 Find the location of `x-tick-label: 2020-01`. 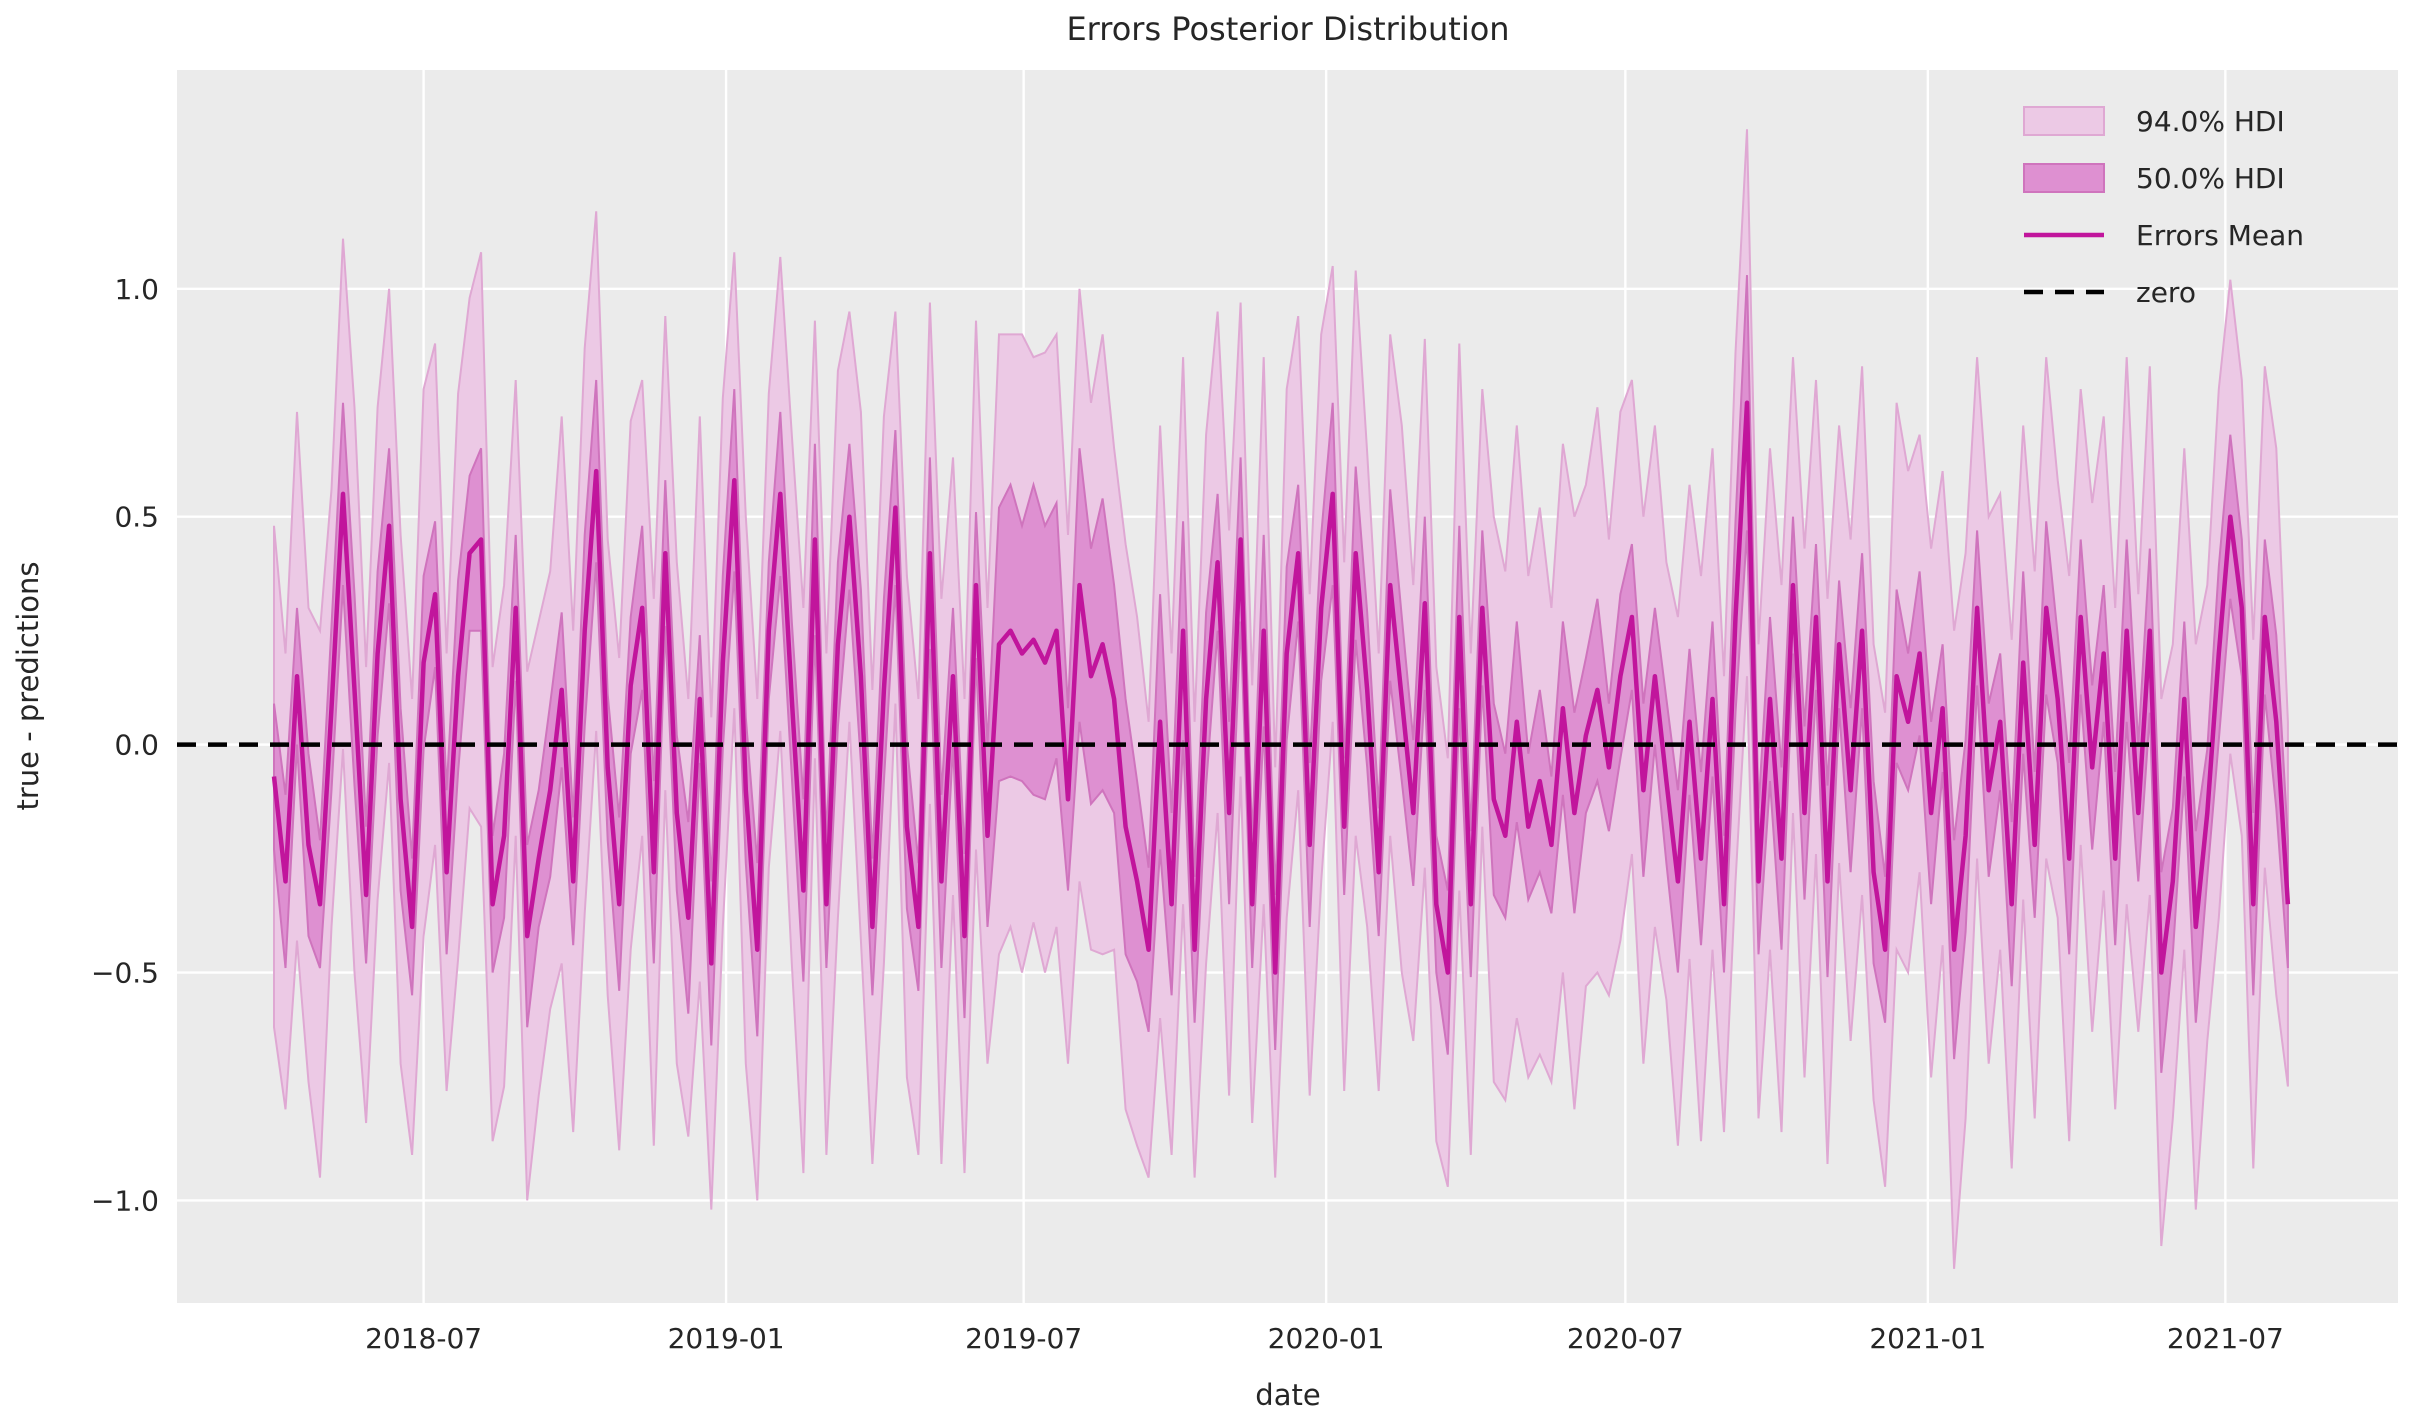

x-tick-label: 2020-01 is located at coordinates (1326, 1338).